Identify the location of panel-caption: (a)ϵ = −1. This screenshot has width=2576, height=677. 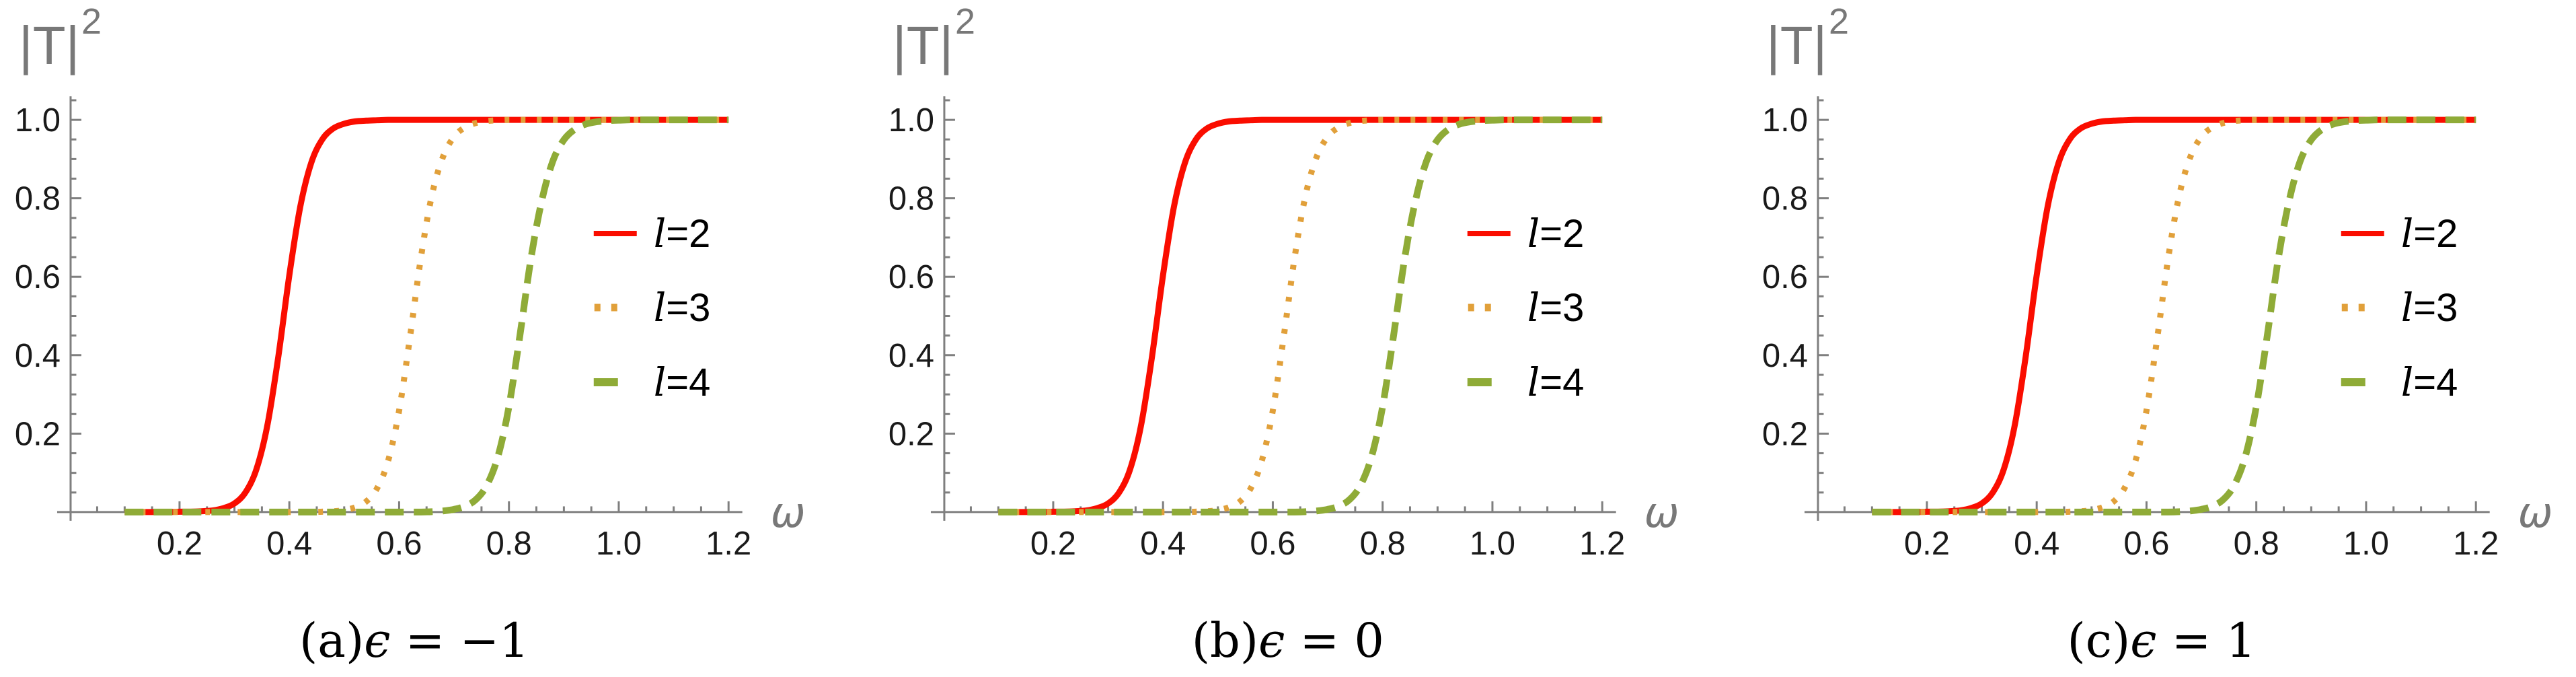
(414, 640).